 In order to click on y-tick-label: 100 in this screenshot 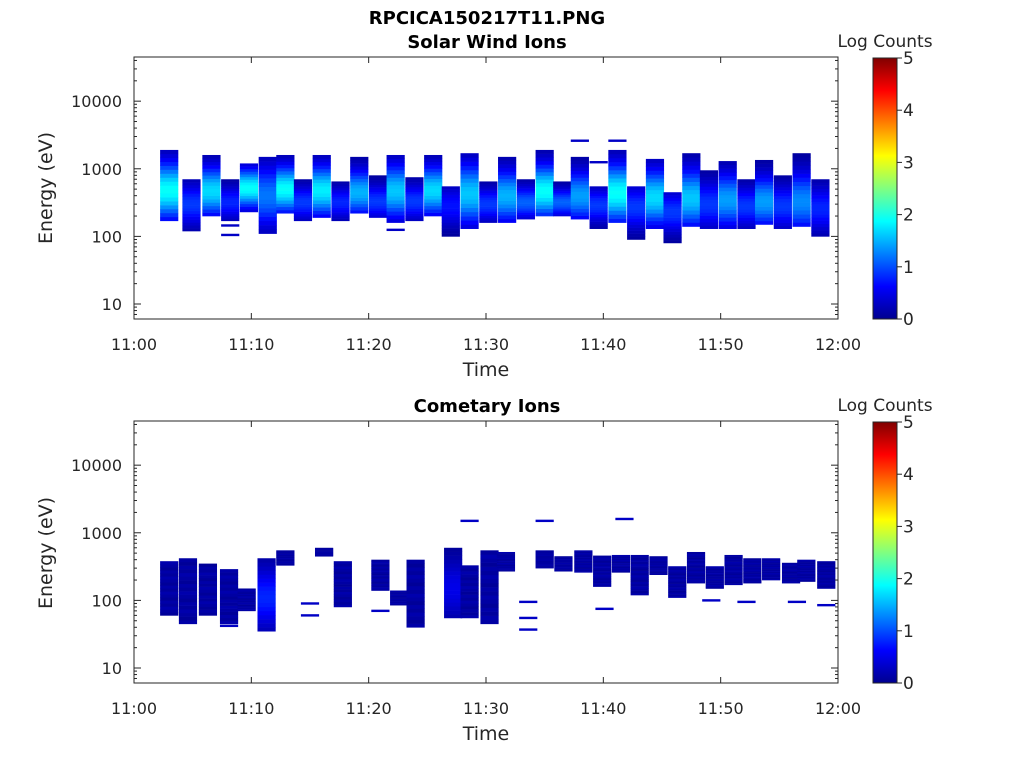, I will do `click(106, 600)`.